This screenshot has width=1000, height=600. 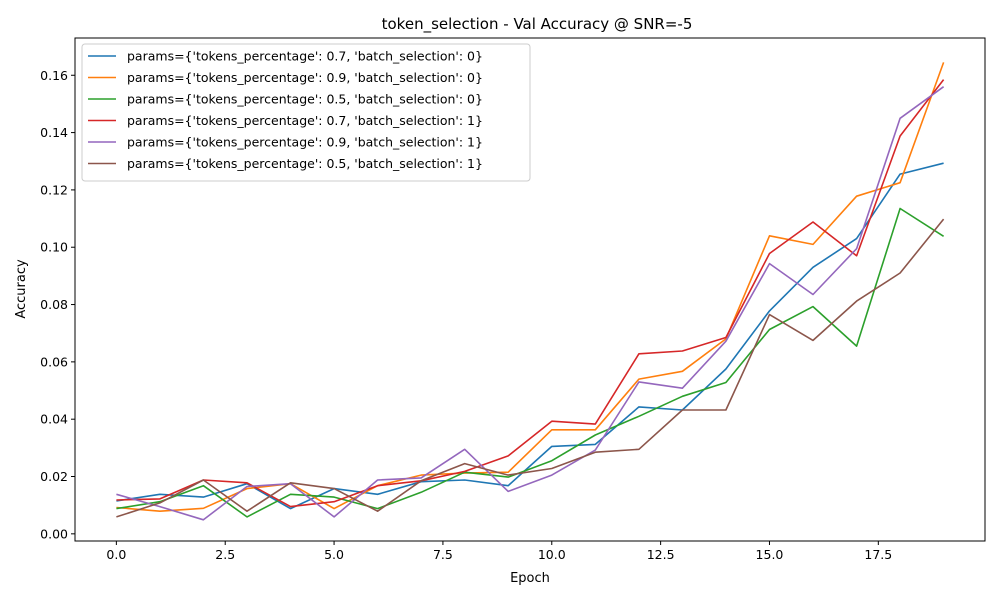 What do you see at coordinates (116, 554) in the screenshot?
I see `x-tick-label: 0.0` at bounding box center [116, 554].